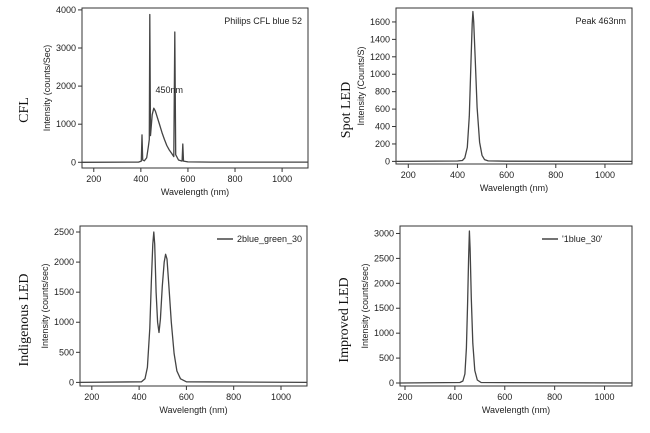 This screenshot has width=650, height=433. What do you see at coordinates (346, 110) in the screenshot?
I see `side-label: Spot LED` at bounding box center [346, 110].